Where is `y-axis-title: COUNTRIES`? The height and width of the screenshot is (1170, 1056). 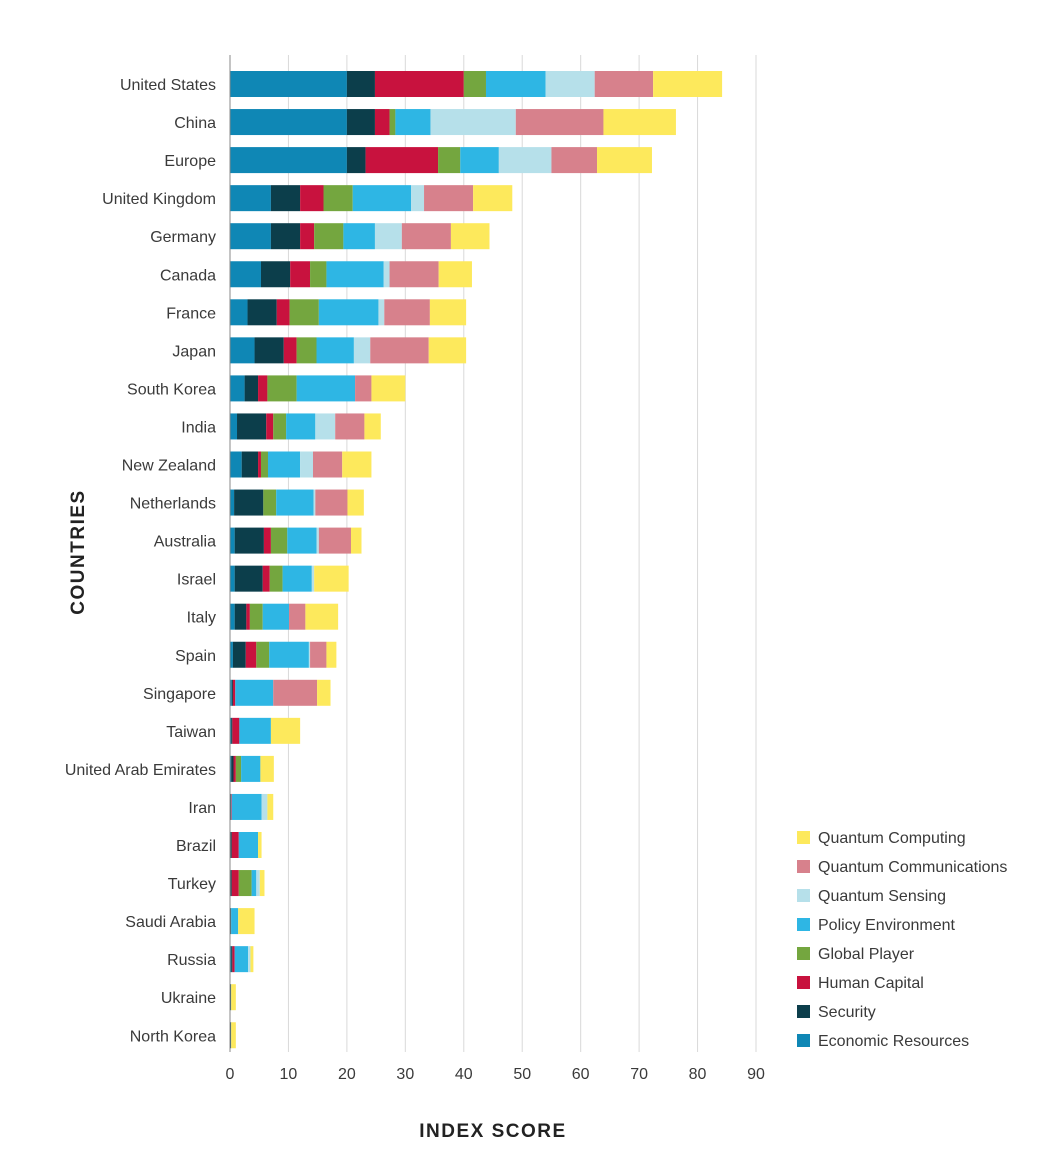 y-axis-title: COUNTRIES is located at coordinates (78, 551).